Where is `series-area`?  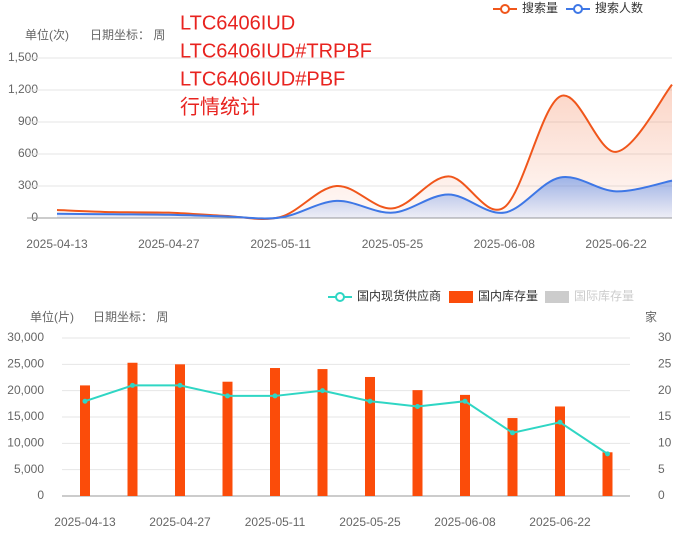
series-area is located at coordinates (364, 197).